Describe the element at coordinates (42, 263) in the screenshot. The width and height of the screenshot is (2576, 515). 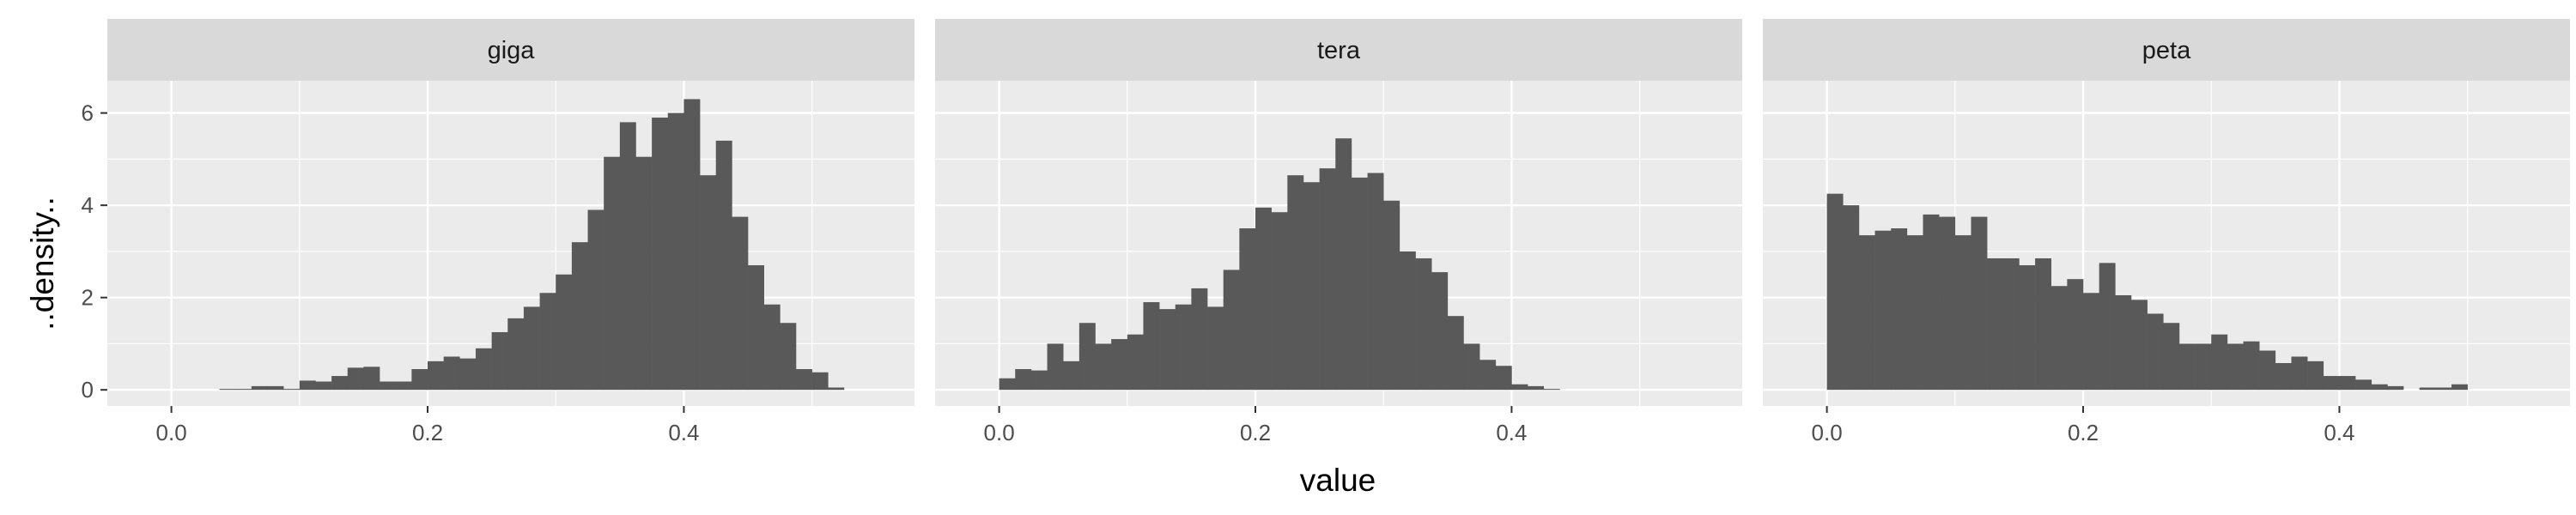
I see `y-axis-title: ..density..` at that location.